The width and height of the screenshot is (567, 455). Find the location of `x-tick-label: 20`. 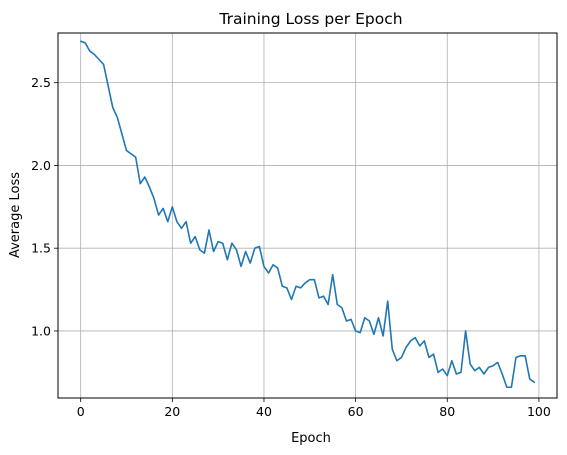

x-tick-label: 20 is located at coordinates (172, 411).